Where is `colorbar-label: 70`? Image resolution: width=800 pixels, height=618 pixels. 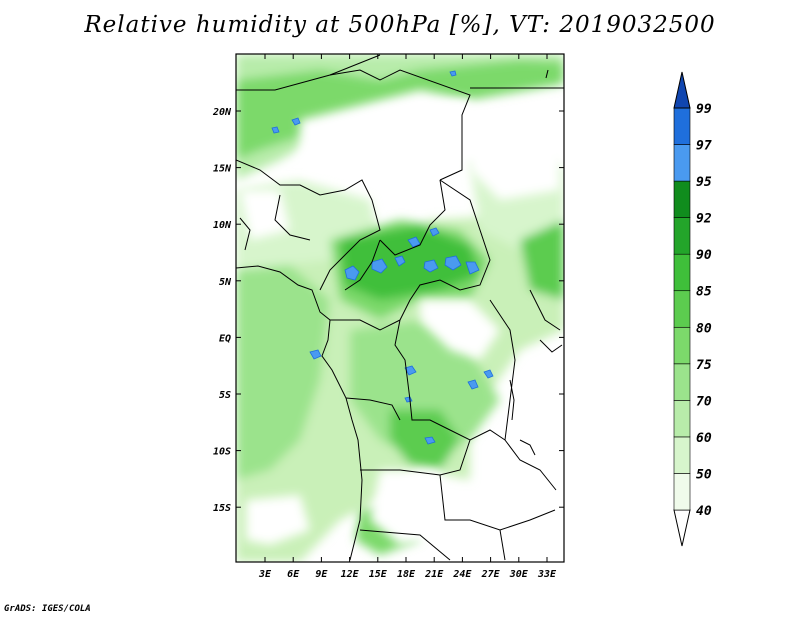
colorbar-label: 70 is located at coordinates (704, 401).